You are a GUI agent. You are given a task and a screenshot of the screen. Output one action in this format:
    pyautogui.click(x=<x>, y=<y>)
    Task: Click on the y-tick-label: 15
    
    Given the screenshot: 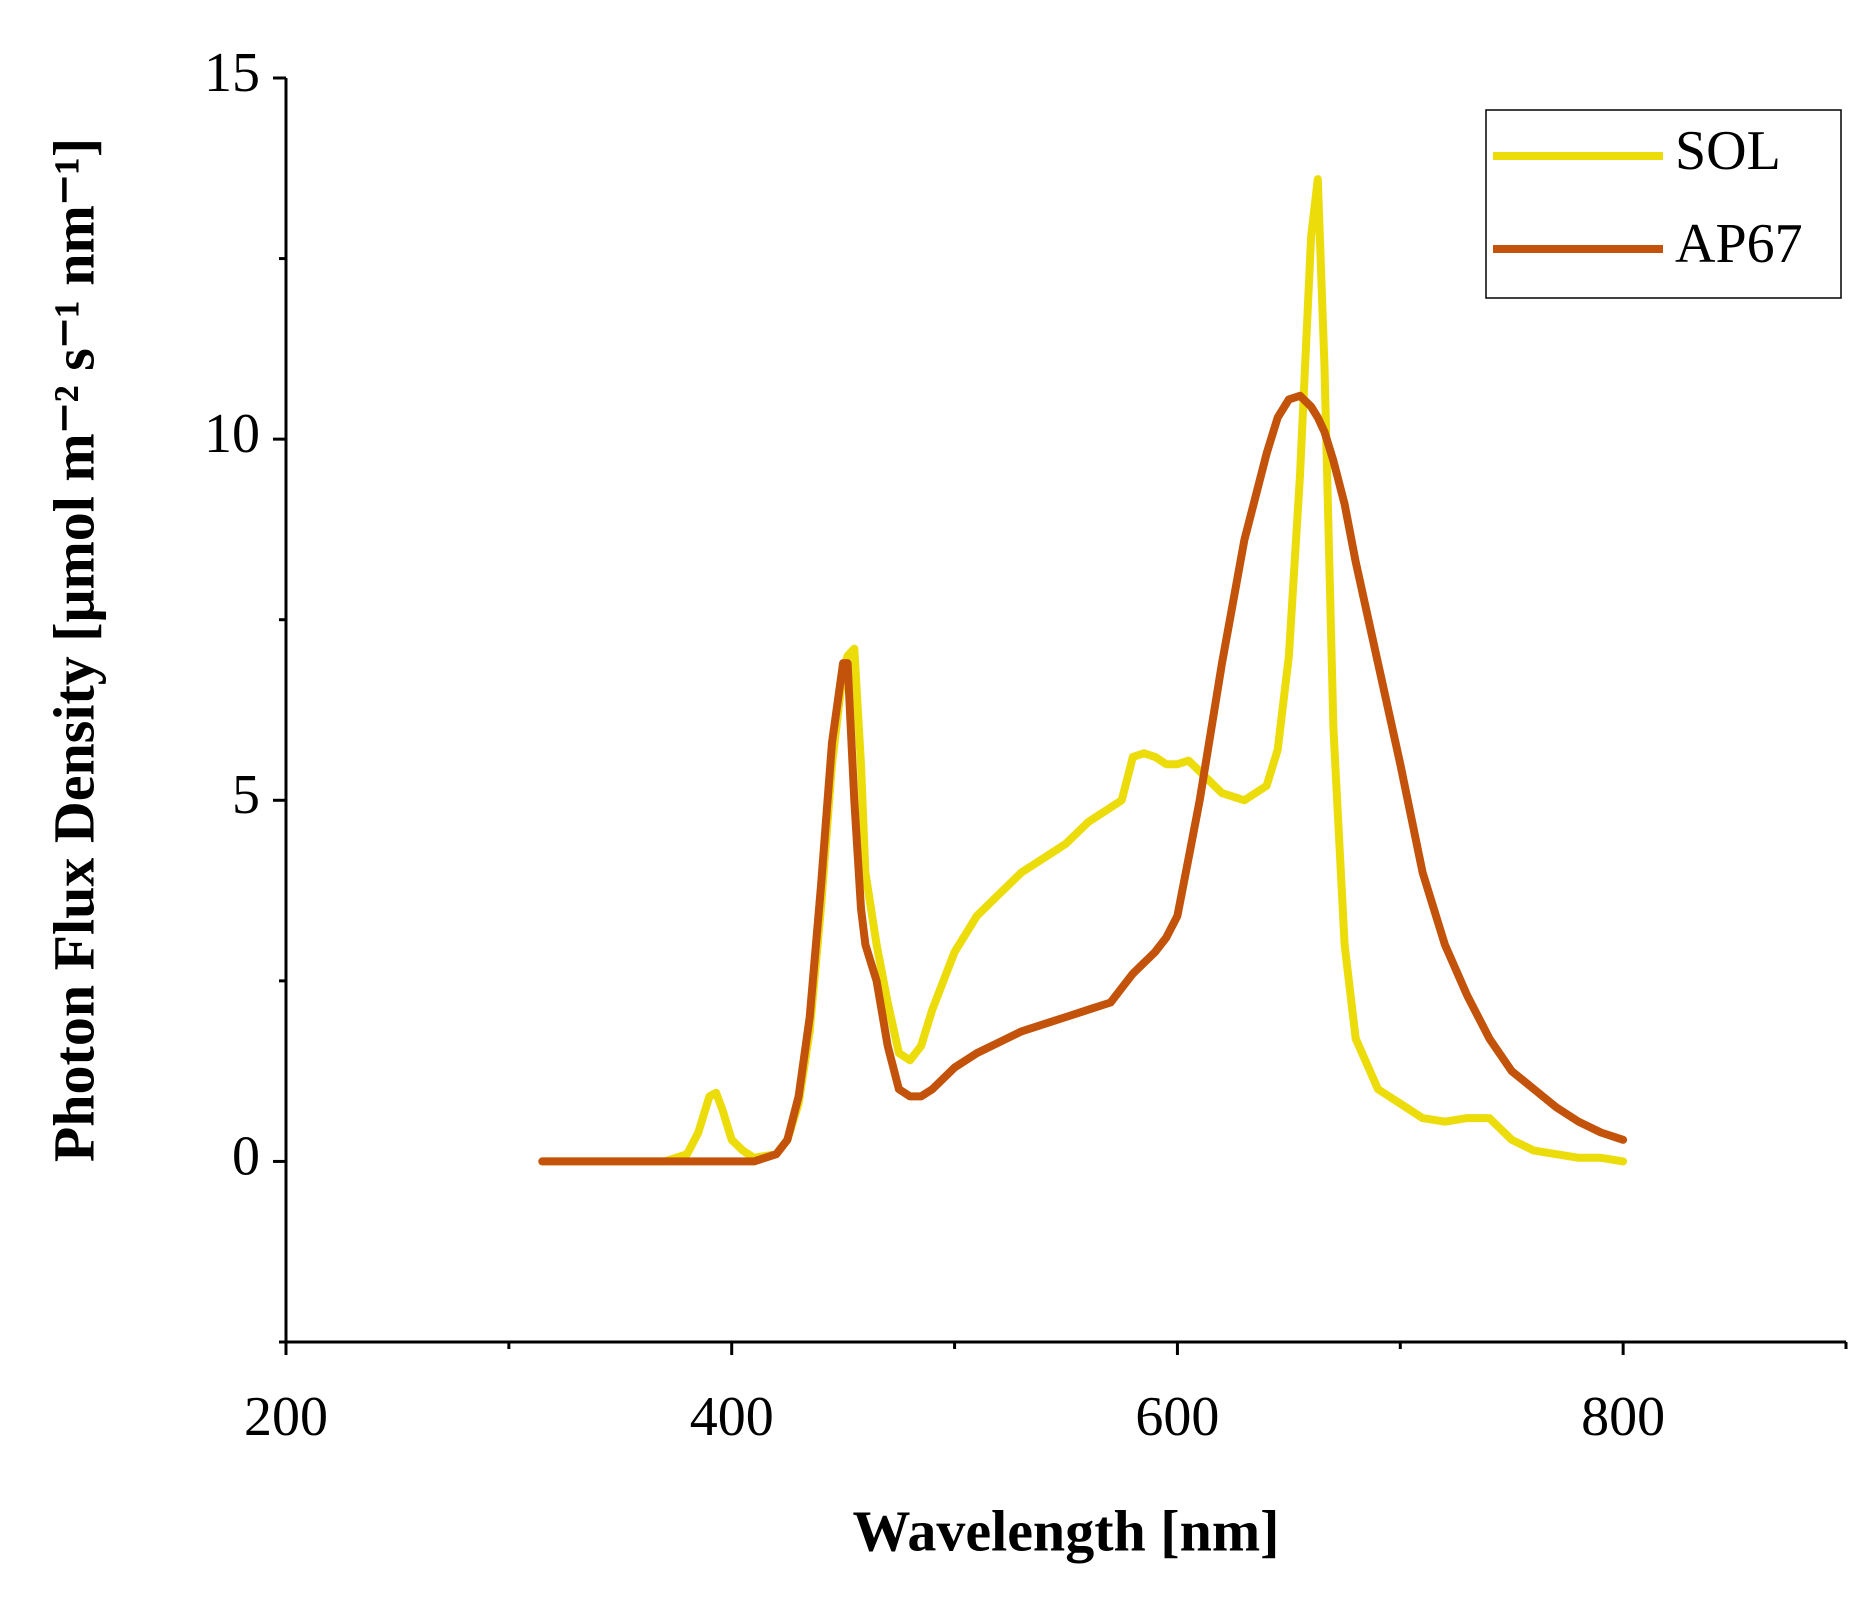 What is the action you would take?
    pyautogui.click(x=232, y=73)
    